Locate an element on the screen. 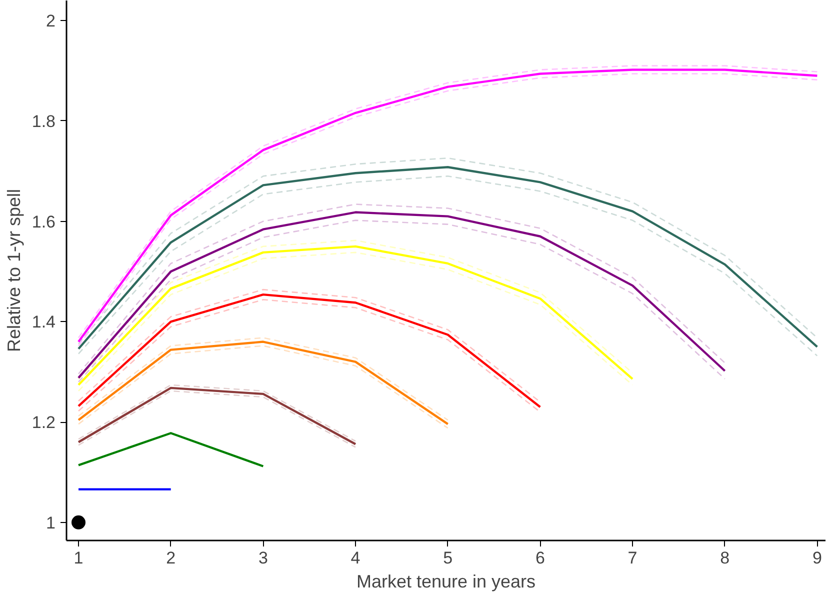  y-tick-label: 2 is located at coordinates (51, 21).